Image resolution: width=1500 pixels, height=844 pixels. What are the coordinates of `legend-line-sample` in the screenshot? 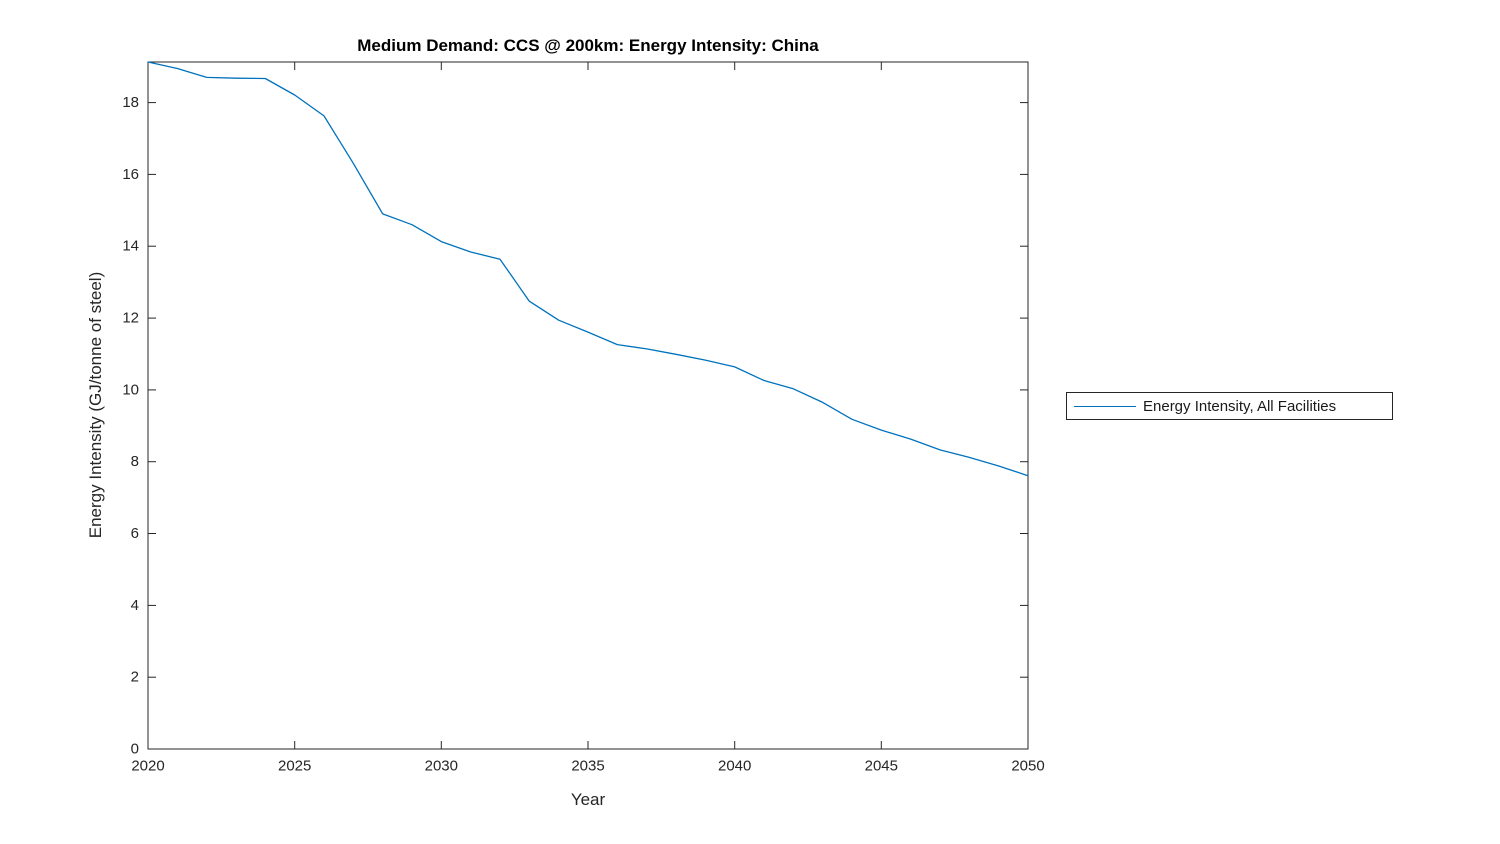 It's located at (1105, 406).